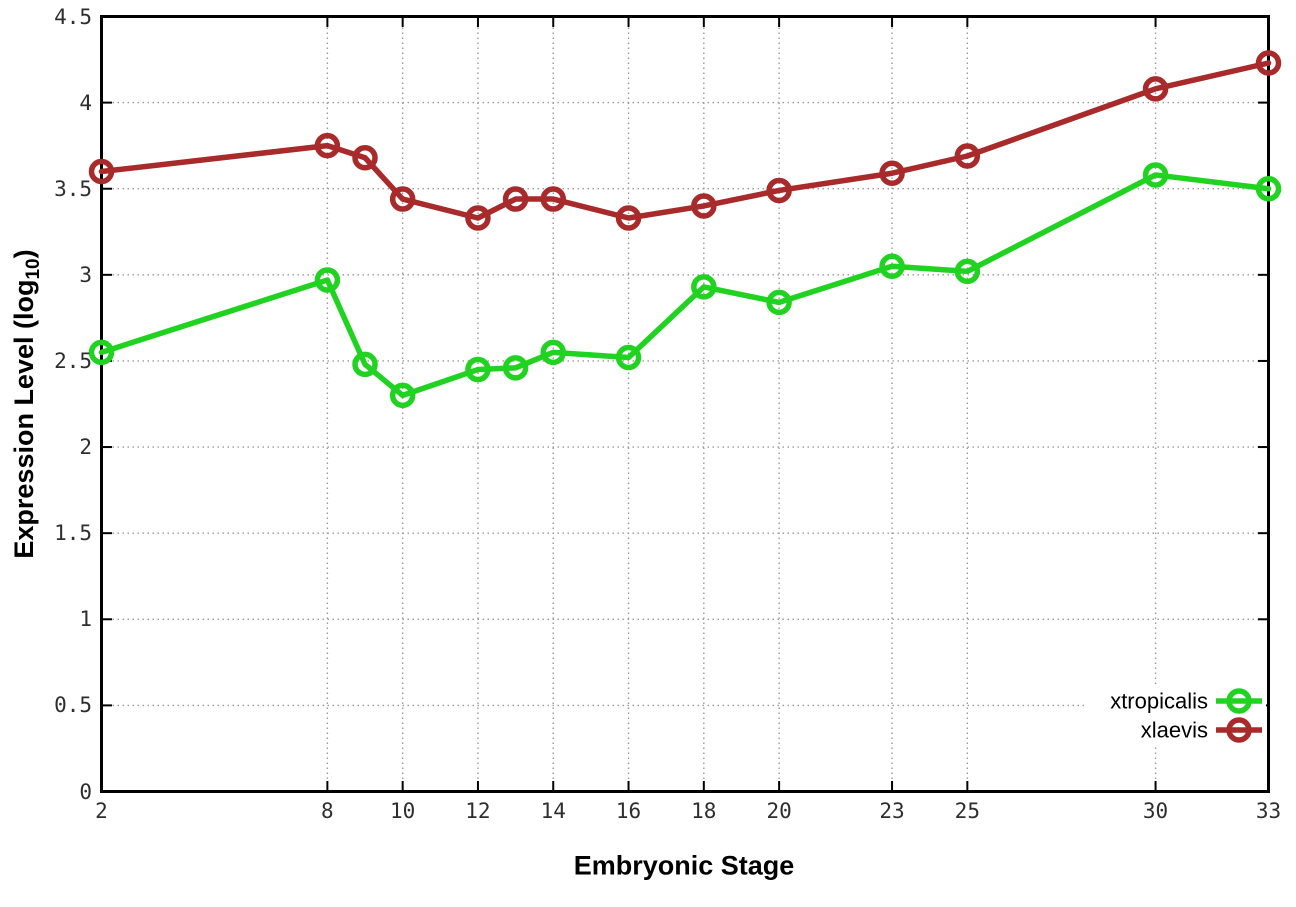 Image resolution: width=1296 pixels, height=907 pixels. I want to click on x-tick-label-25: 25, so click(967, 811).